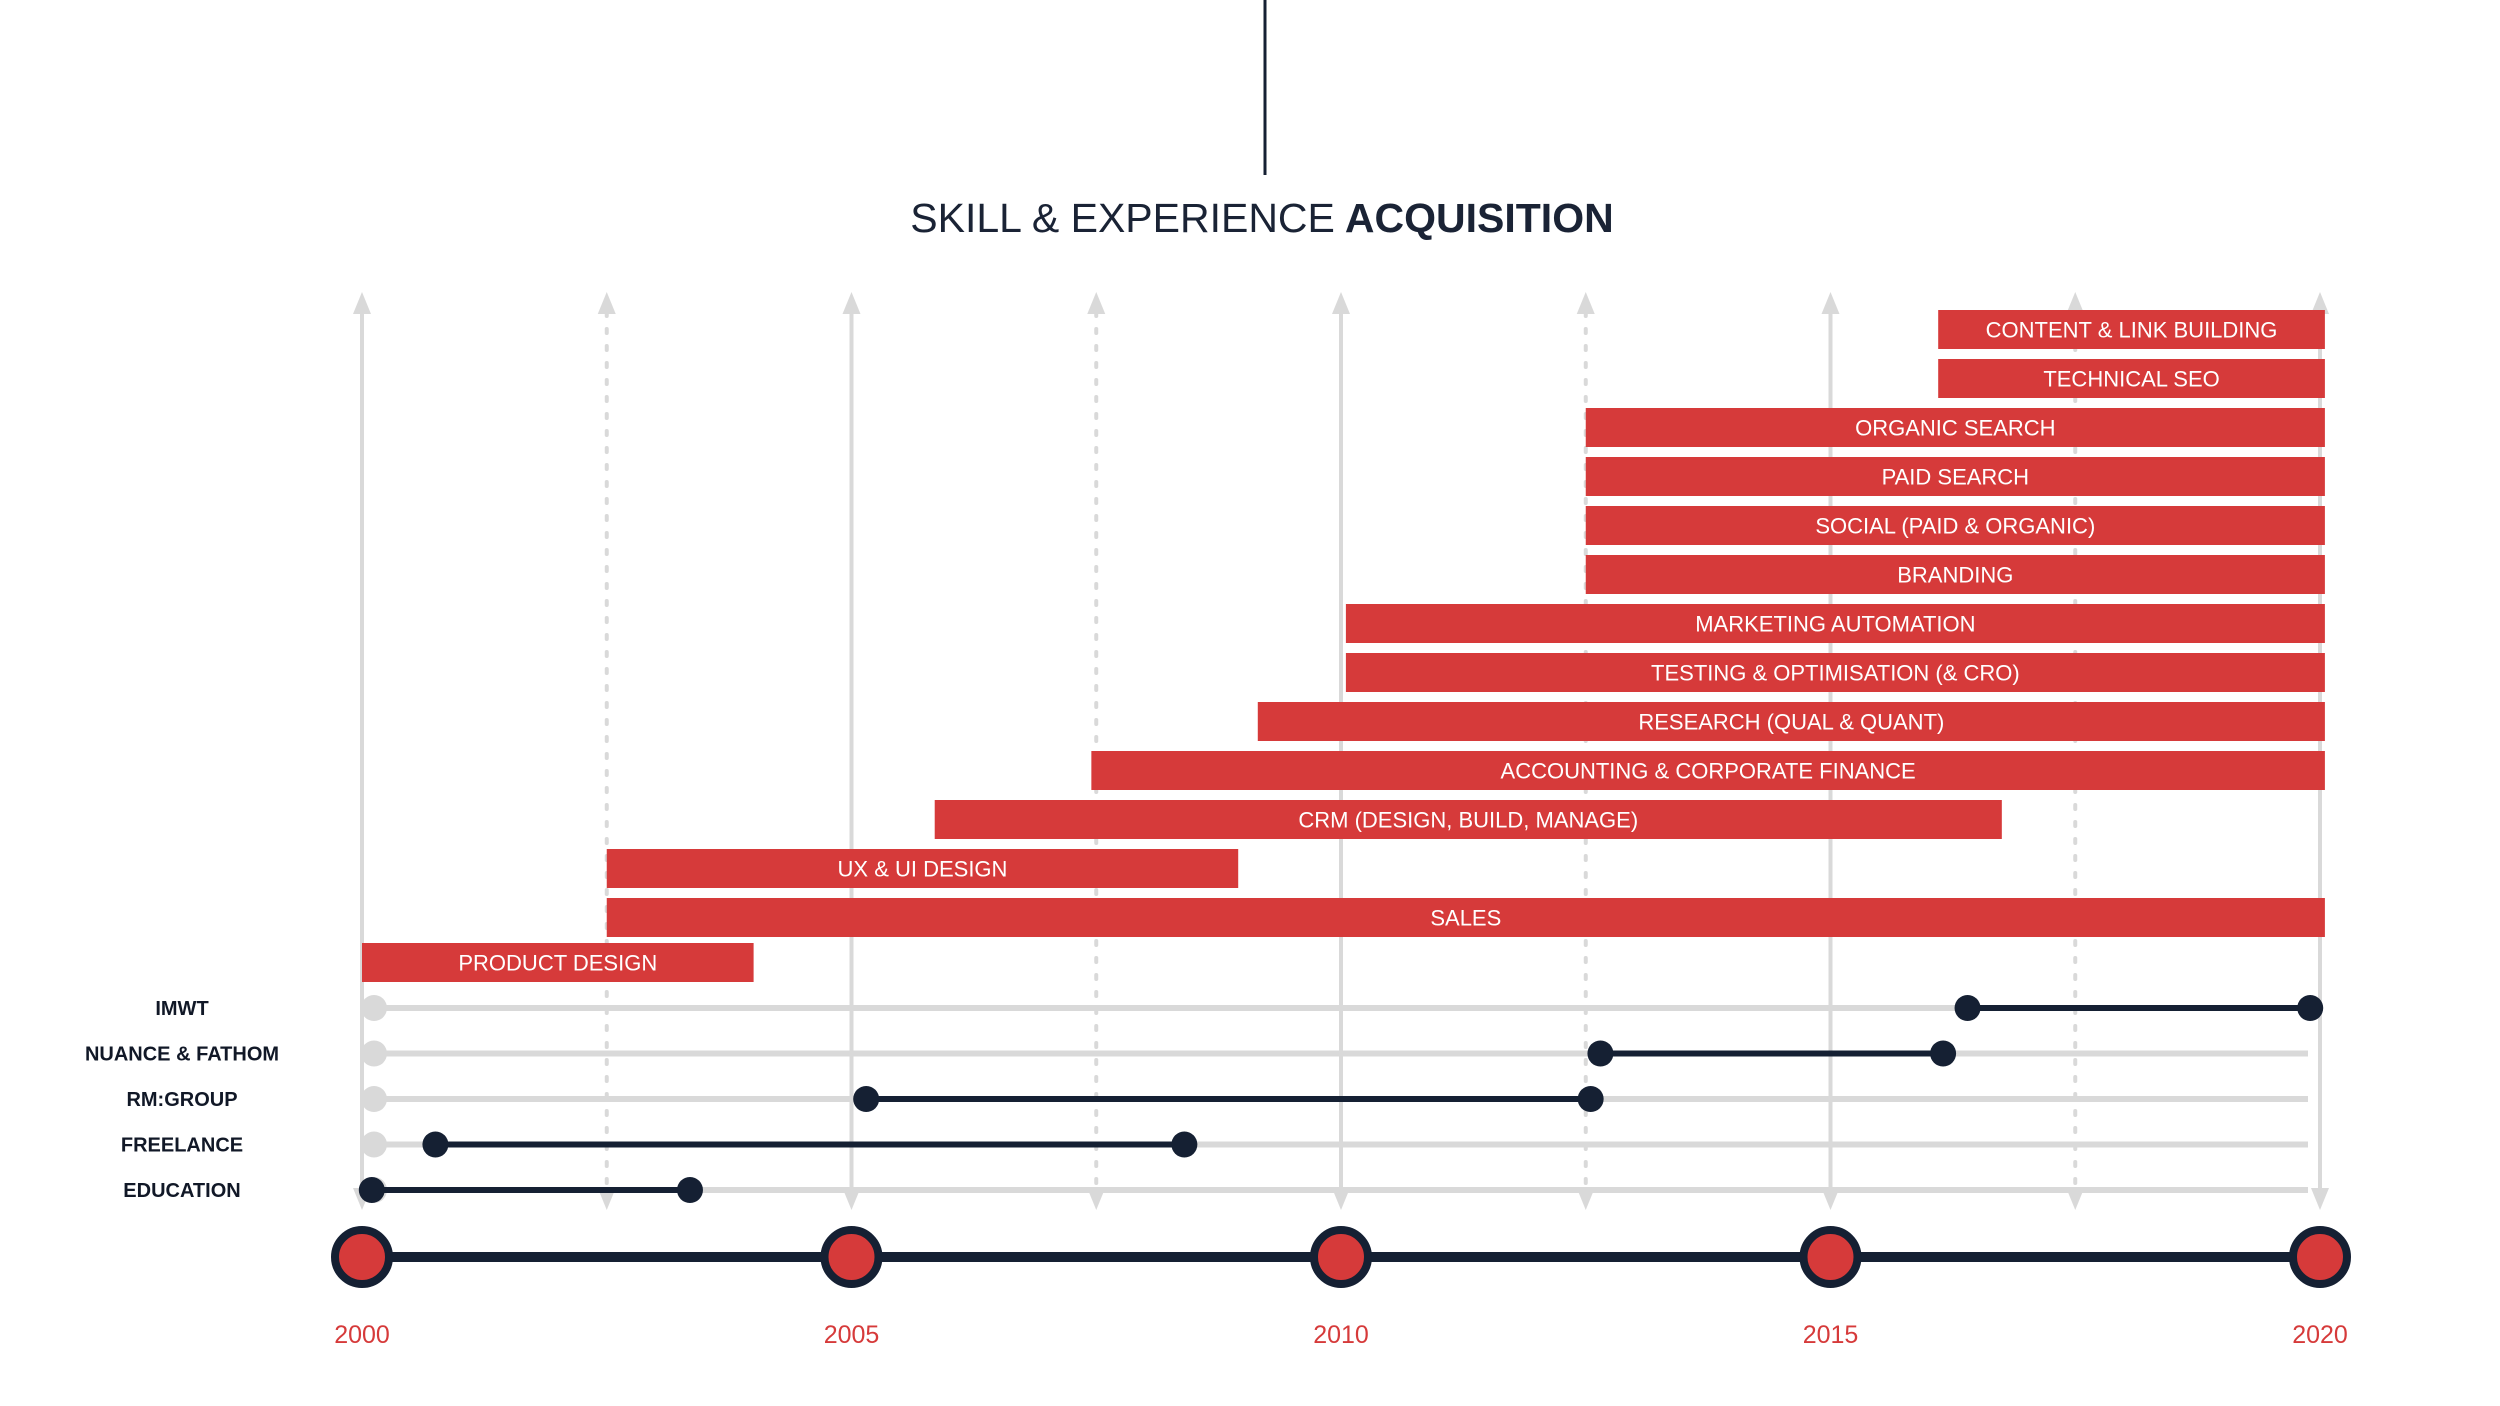  What do you see at coordinates (1831, 1335) in the screenshot?
I see `year-tick-label: 2015` at bounding box center [1831, 1335].